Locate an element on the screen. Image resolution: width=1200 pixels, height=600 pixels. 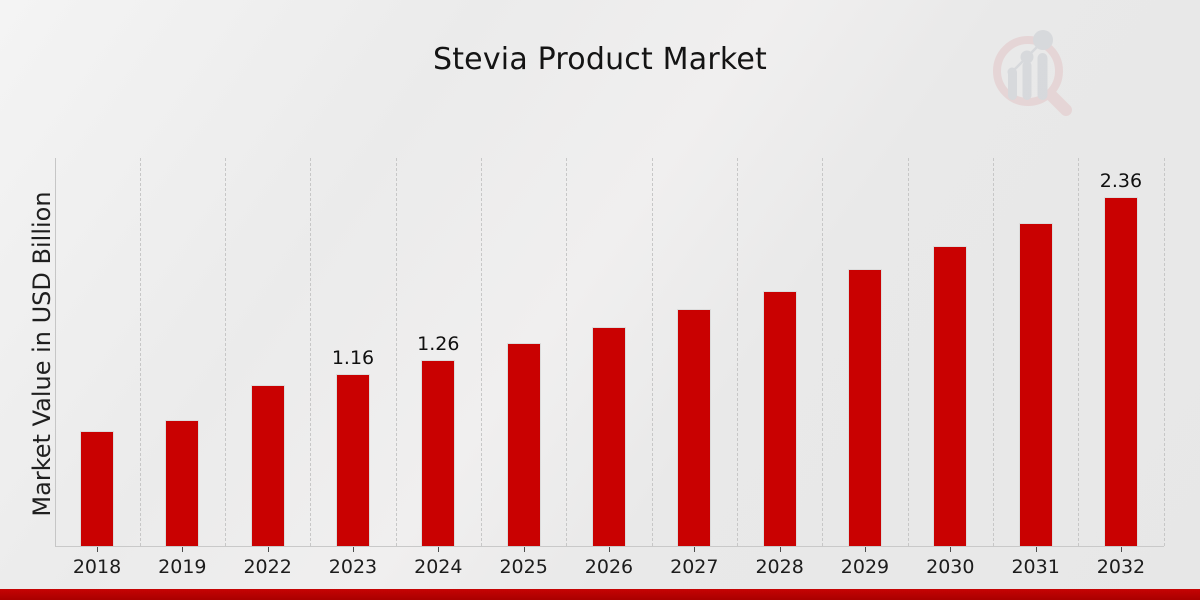
x-axis-label-2025: 2025 is located at coordinates (523, 567).